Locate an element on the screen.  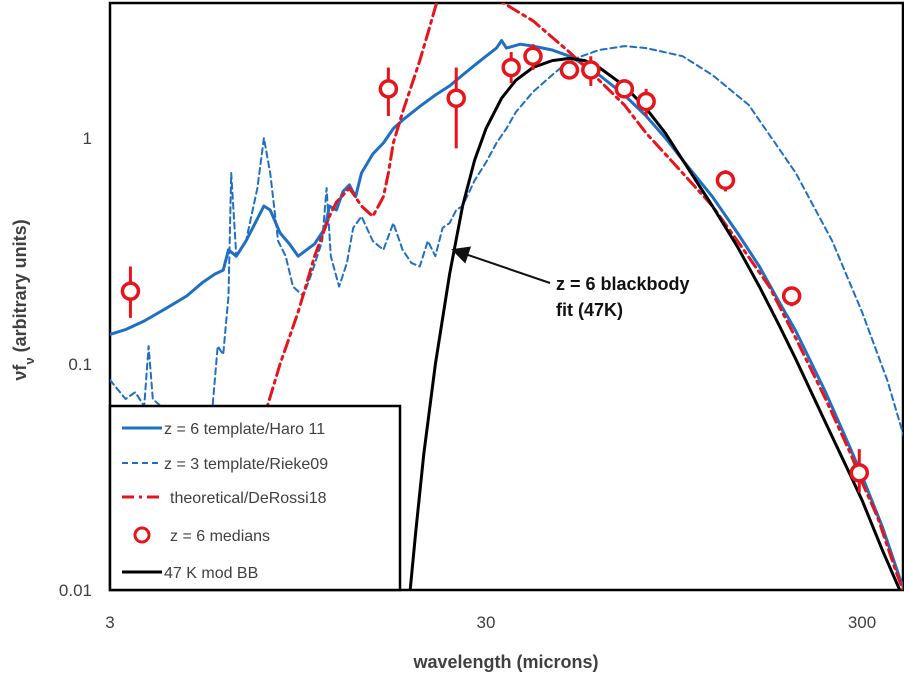
y-axis-title-main: νf is located at coordinates (20, 372).